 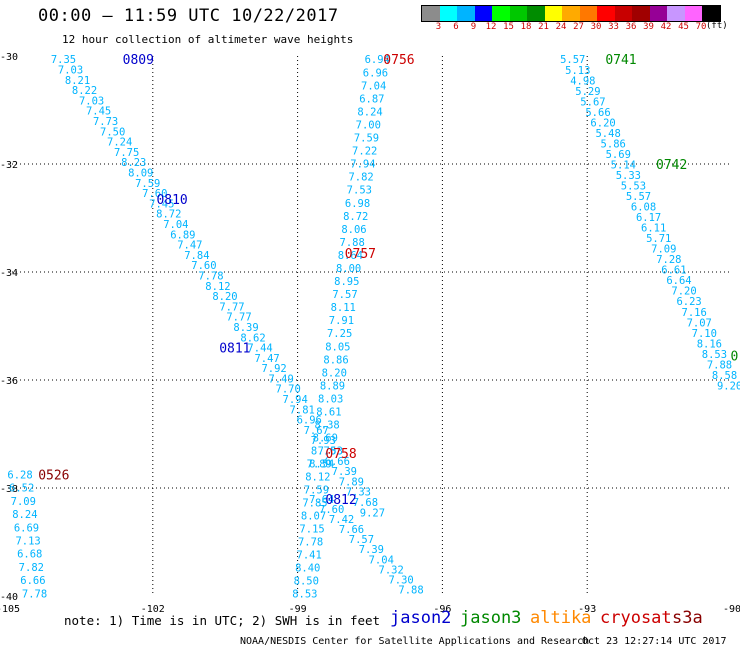 I want to click on legend-jason2: jason2, so click(x=421, y=618).